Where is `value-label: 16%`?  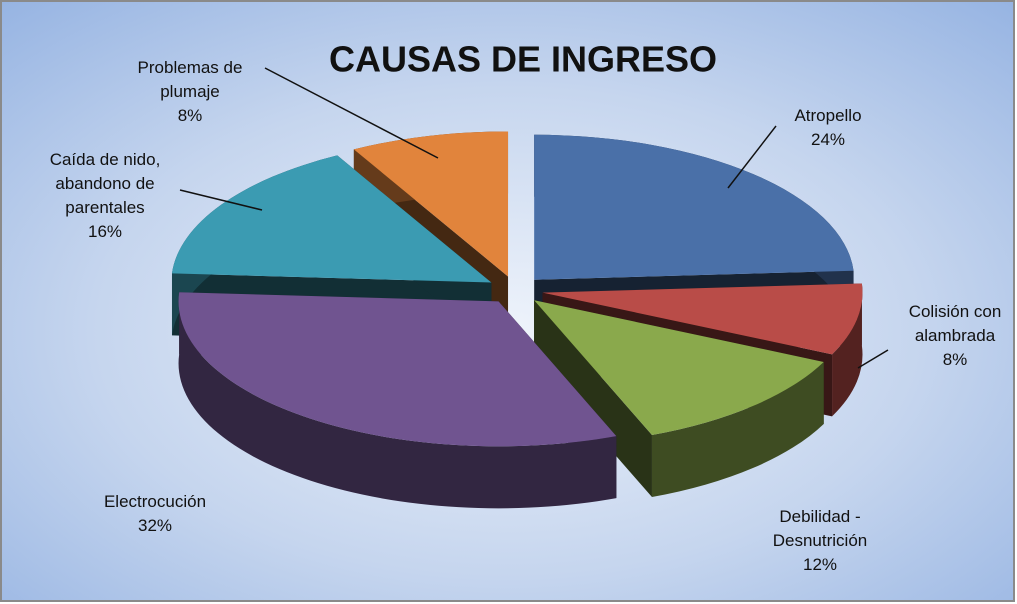
value-label: 16% is located at coordinates (105, 231).